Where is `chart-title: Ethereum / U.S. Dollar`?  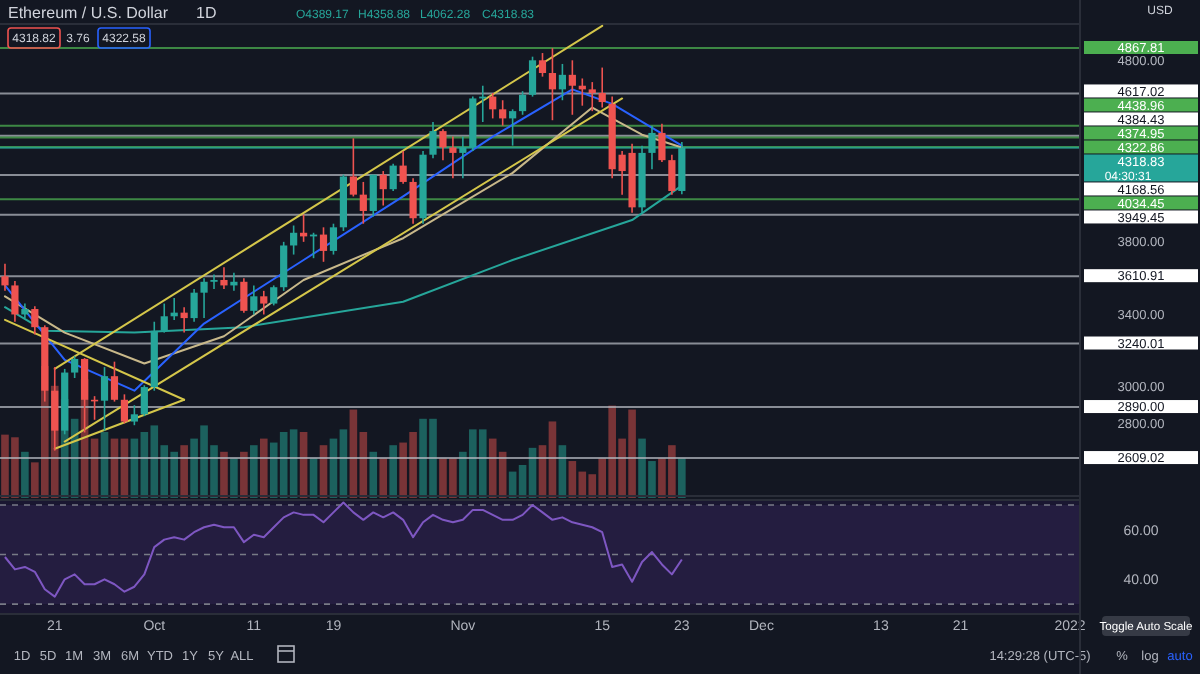 chart-title: Ethereum / U.S. Dollar is located at coordinates (88, 13).